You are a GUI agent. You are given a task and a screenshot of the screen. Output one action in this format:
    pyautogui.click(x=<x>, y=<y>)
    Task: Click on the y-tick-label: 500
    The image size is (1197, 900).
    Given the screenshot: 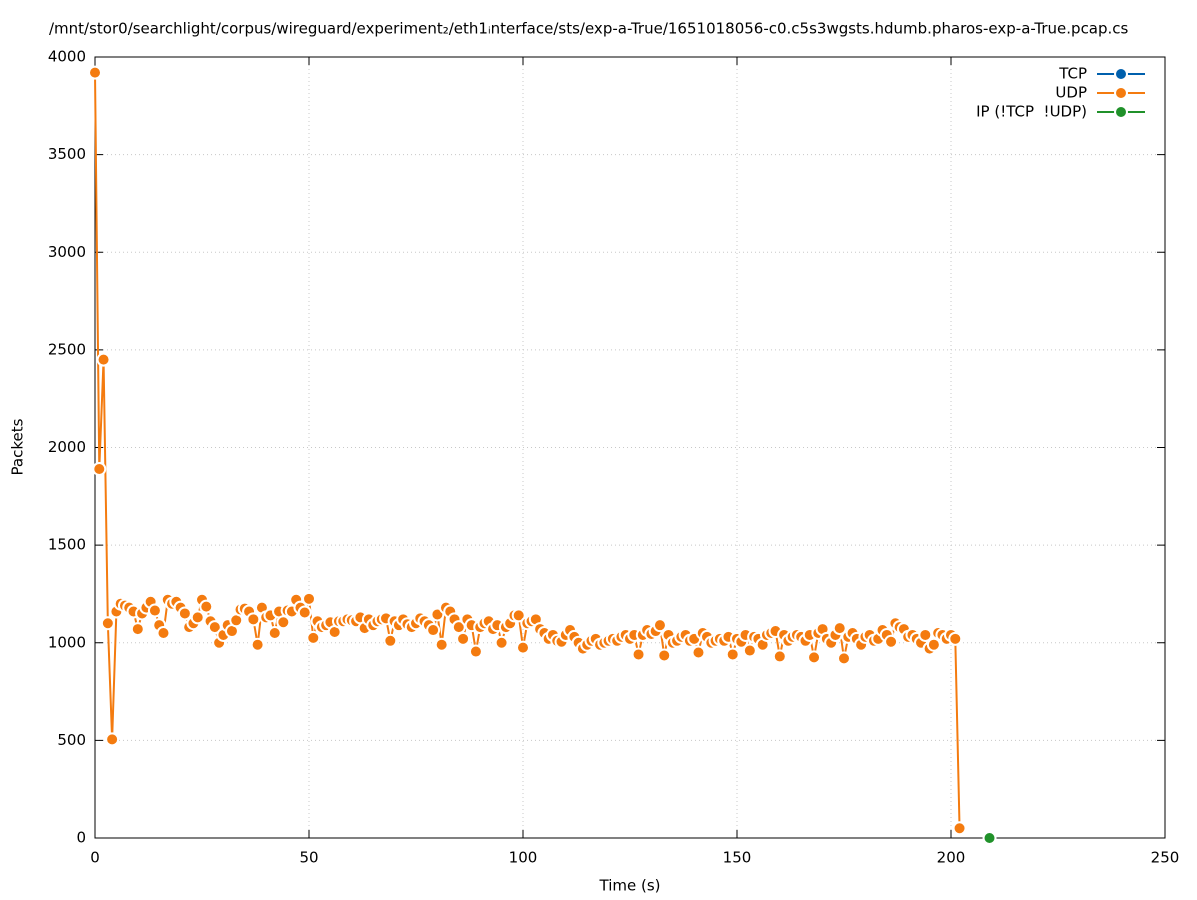 What is the action you would take?
    pyautogui.click(x=71, y=740)
    